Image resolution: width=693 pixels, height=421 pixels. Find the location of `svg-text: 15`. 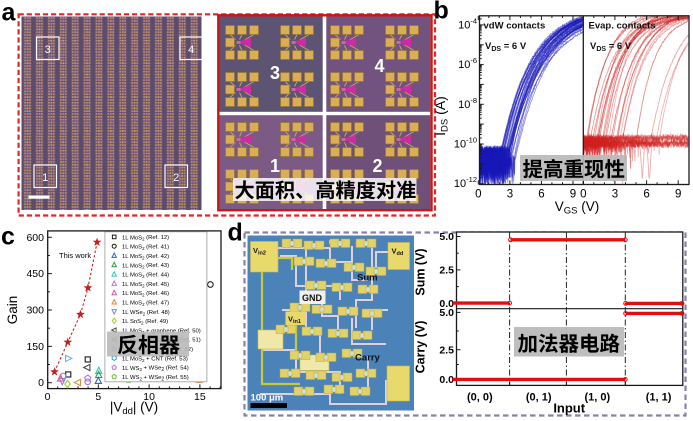

svg-text: 15 is located at coordinates (200, 397).